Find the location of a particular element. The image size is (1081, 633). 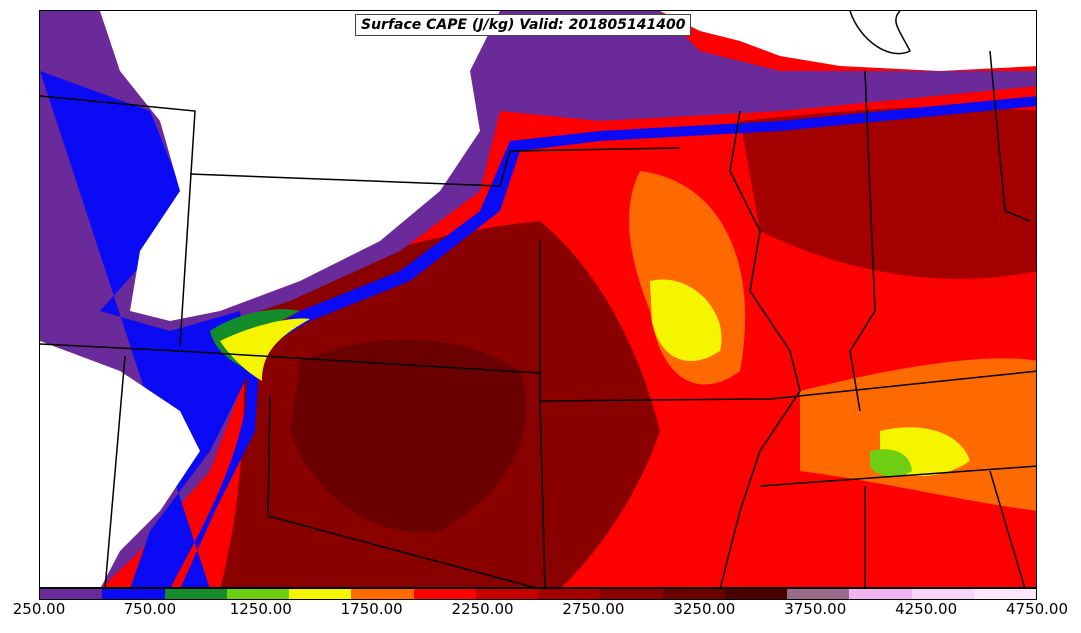

colorbar is located at coordinates (538, 594).